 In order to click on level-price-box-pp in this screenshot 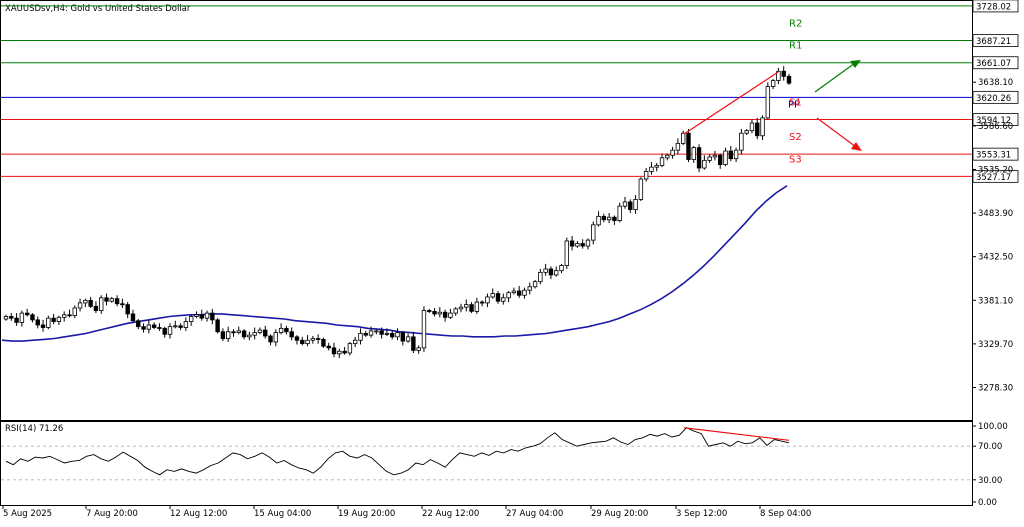, I will do `click(995, 97)`.